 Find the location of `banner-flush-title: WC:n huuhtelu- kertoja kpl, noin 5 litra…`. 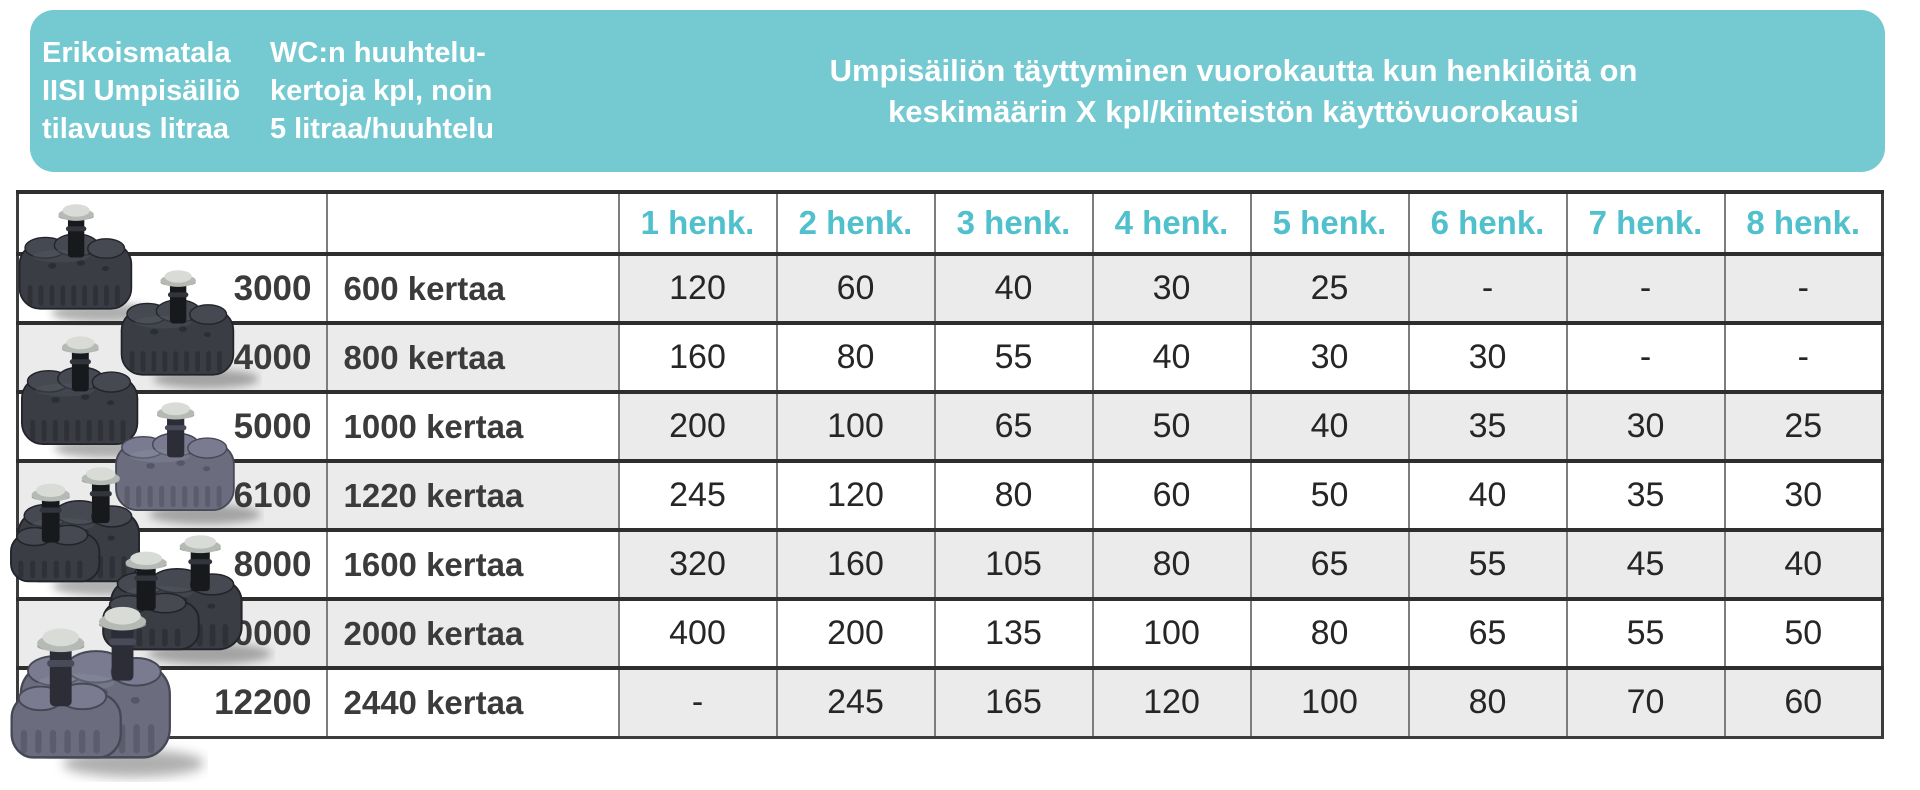

banner-flush-title: WC:n huuhtelu- kertoja kpl, noin 5 litra… is located at coordinates (439, 91).